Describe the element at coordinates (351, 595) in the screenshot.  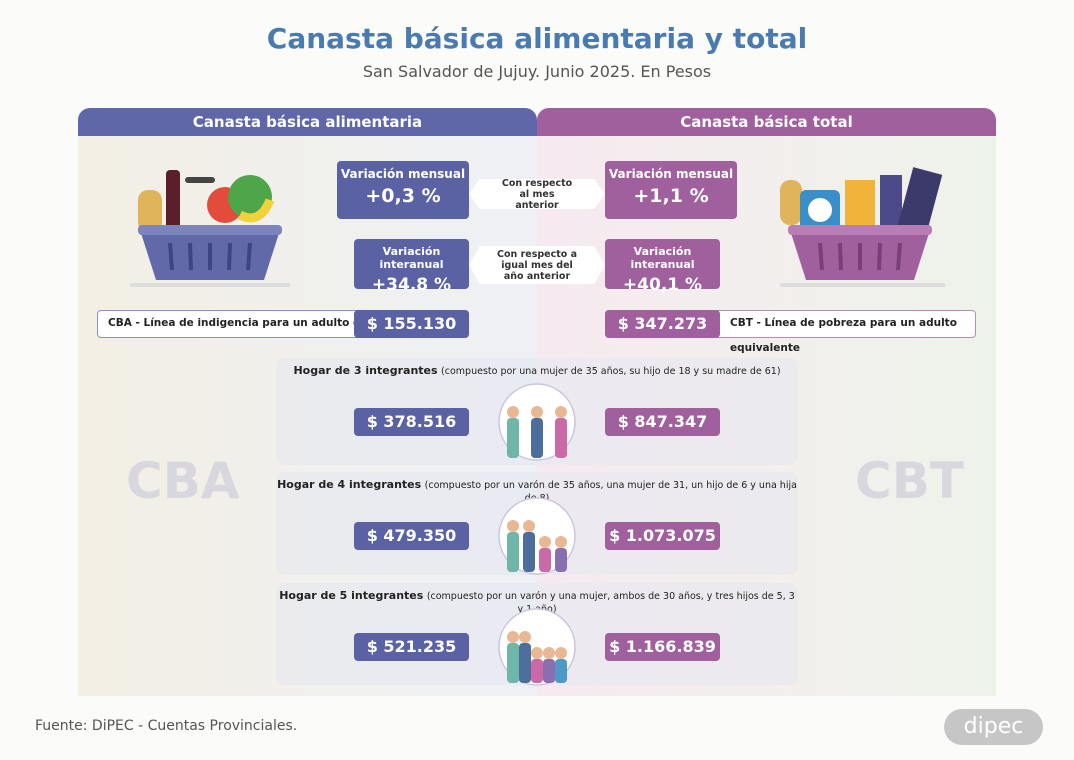
I see `household-name: Hogar de 5 integrantes` at that location.